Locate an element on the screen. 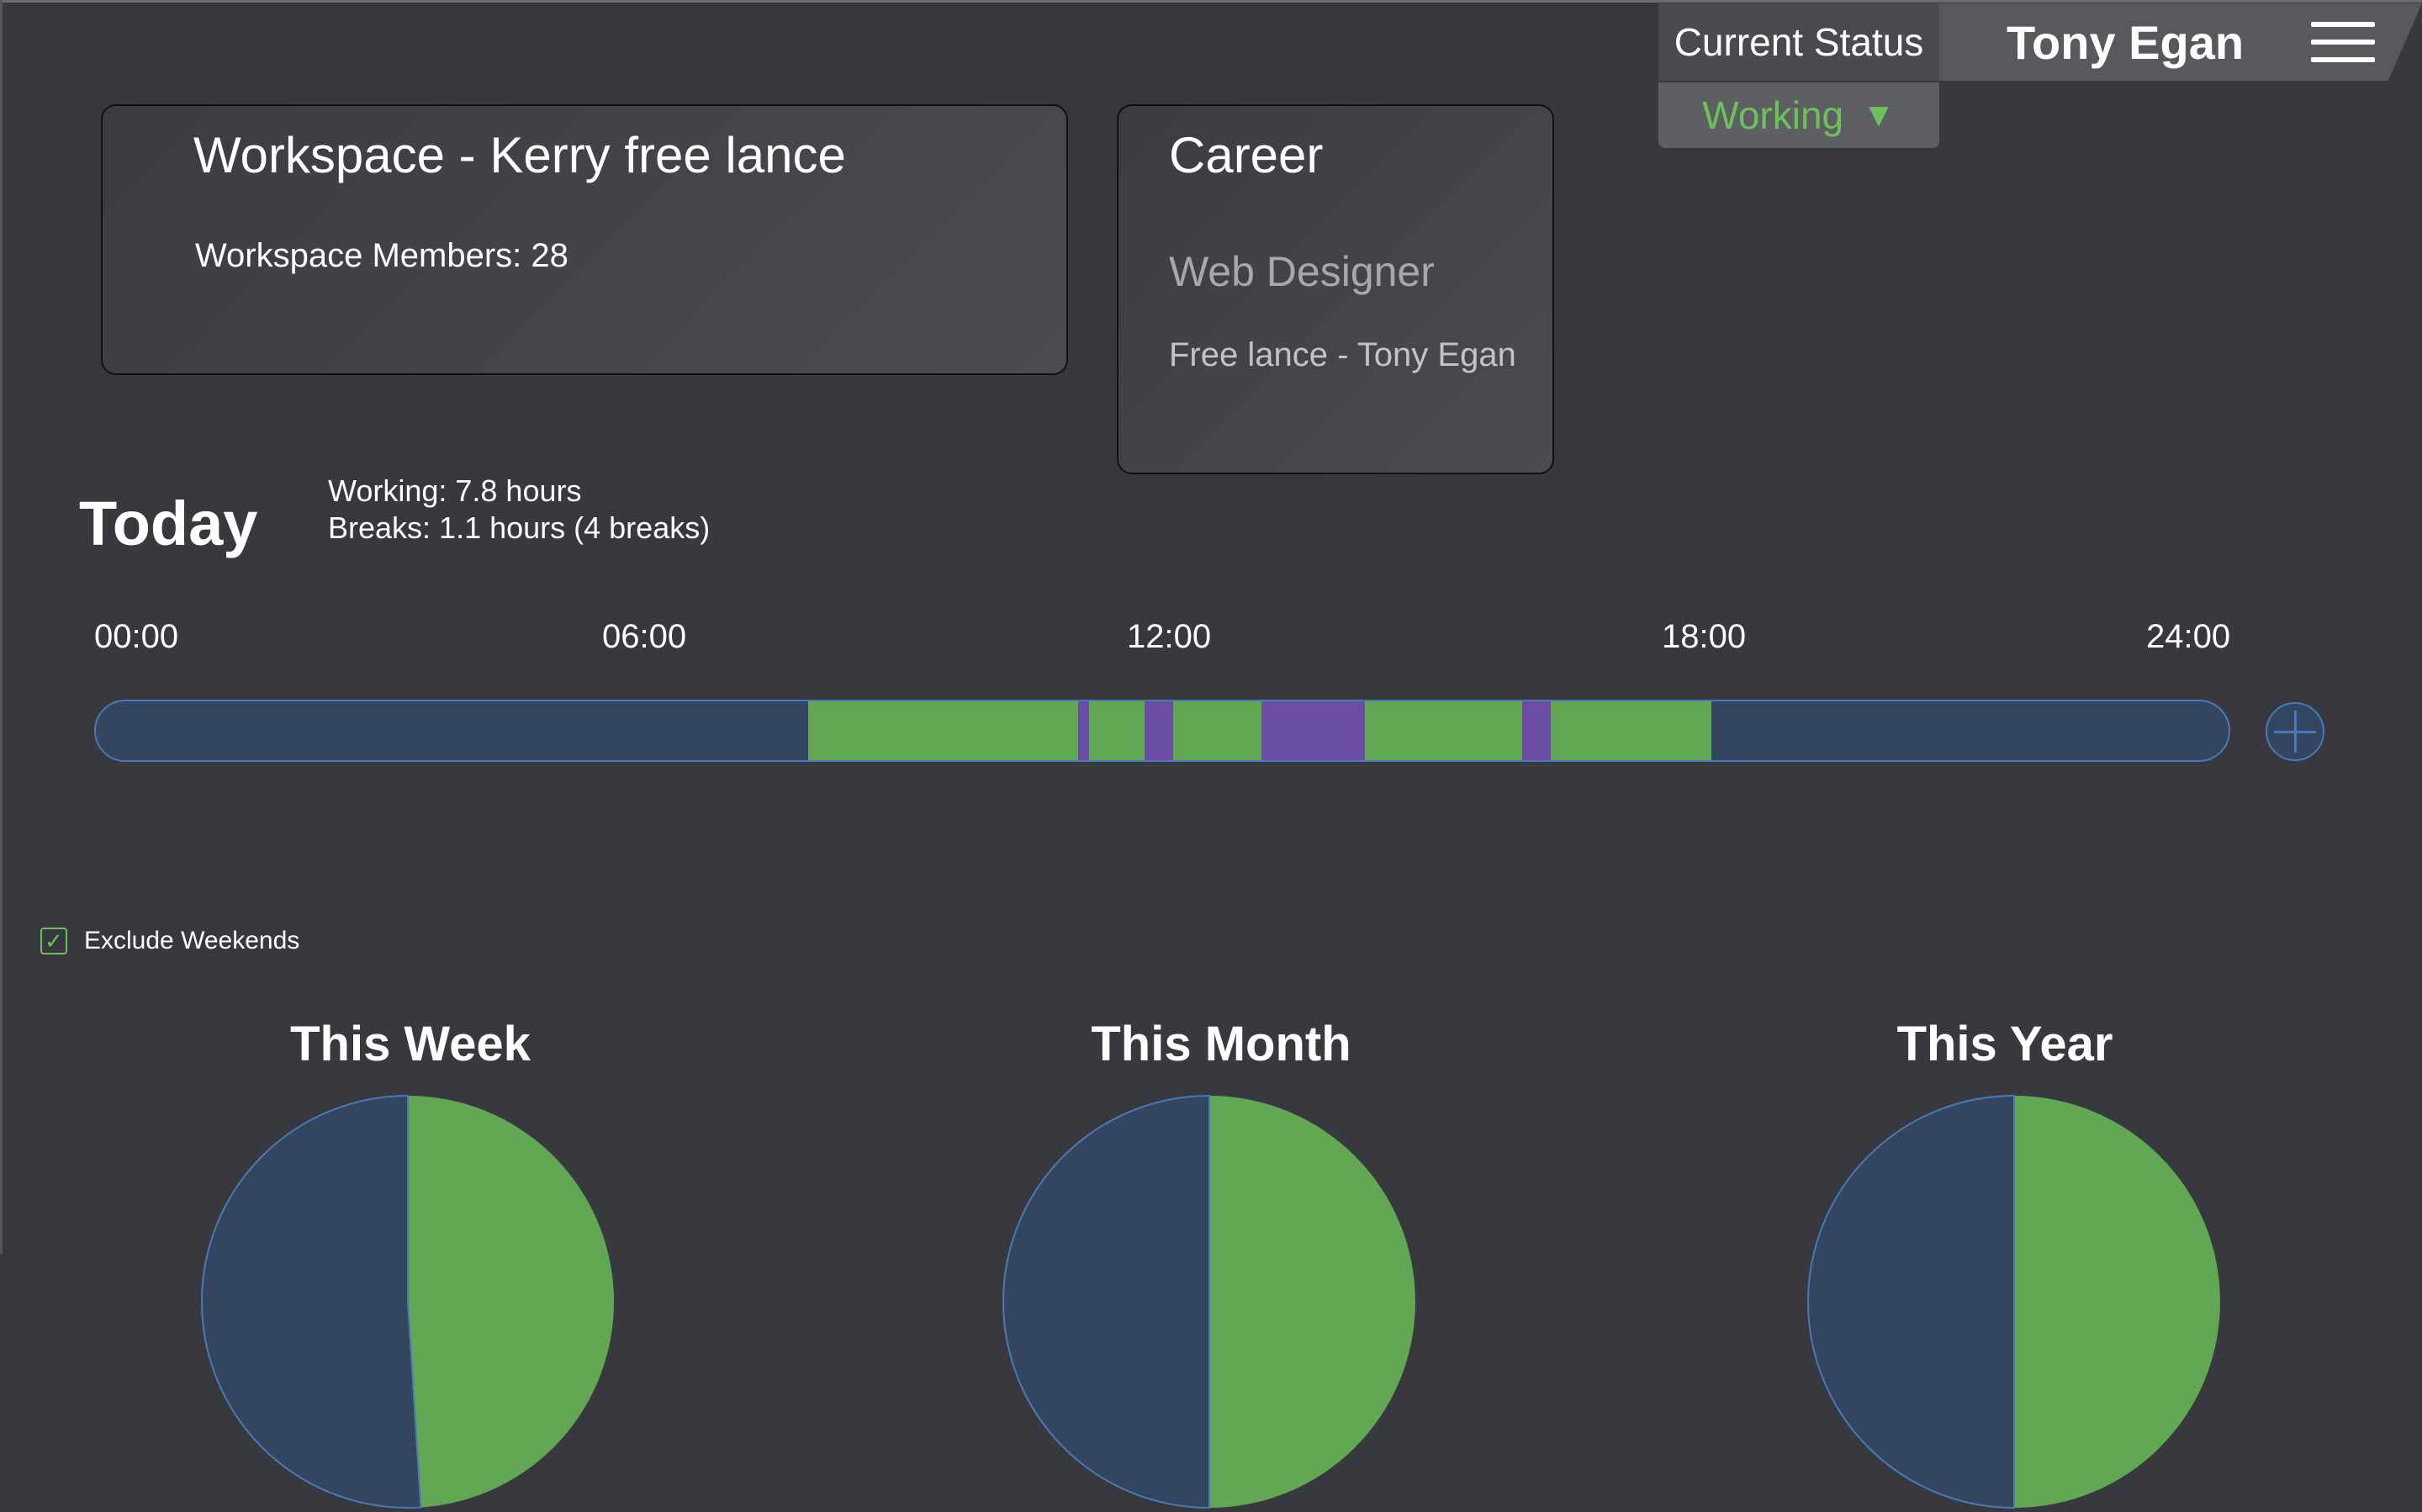  workspace-title: Workspace - Kerry free lance is located at coordinates (519, 155).